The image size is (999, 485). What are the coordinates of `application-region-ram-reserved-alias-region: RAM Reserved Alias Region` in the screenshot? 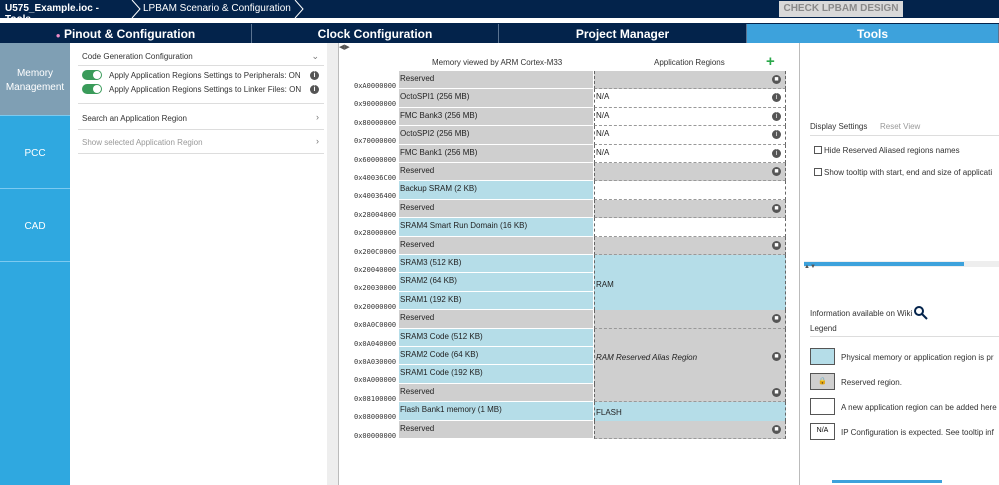 It's located at (690, 356).